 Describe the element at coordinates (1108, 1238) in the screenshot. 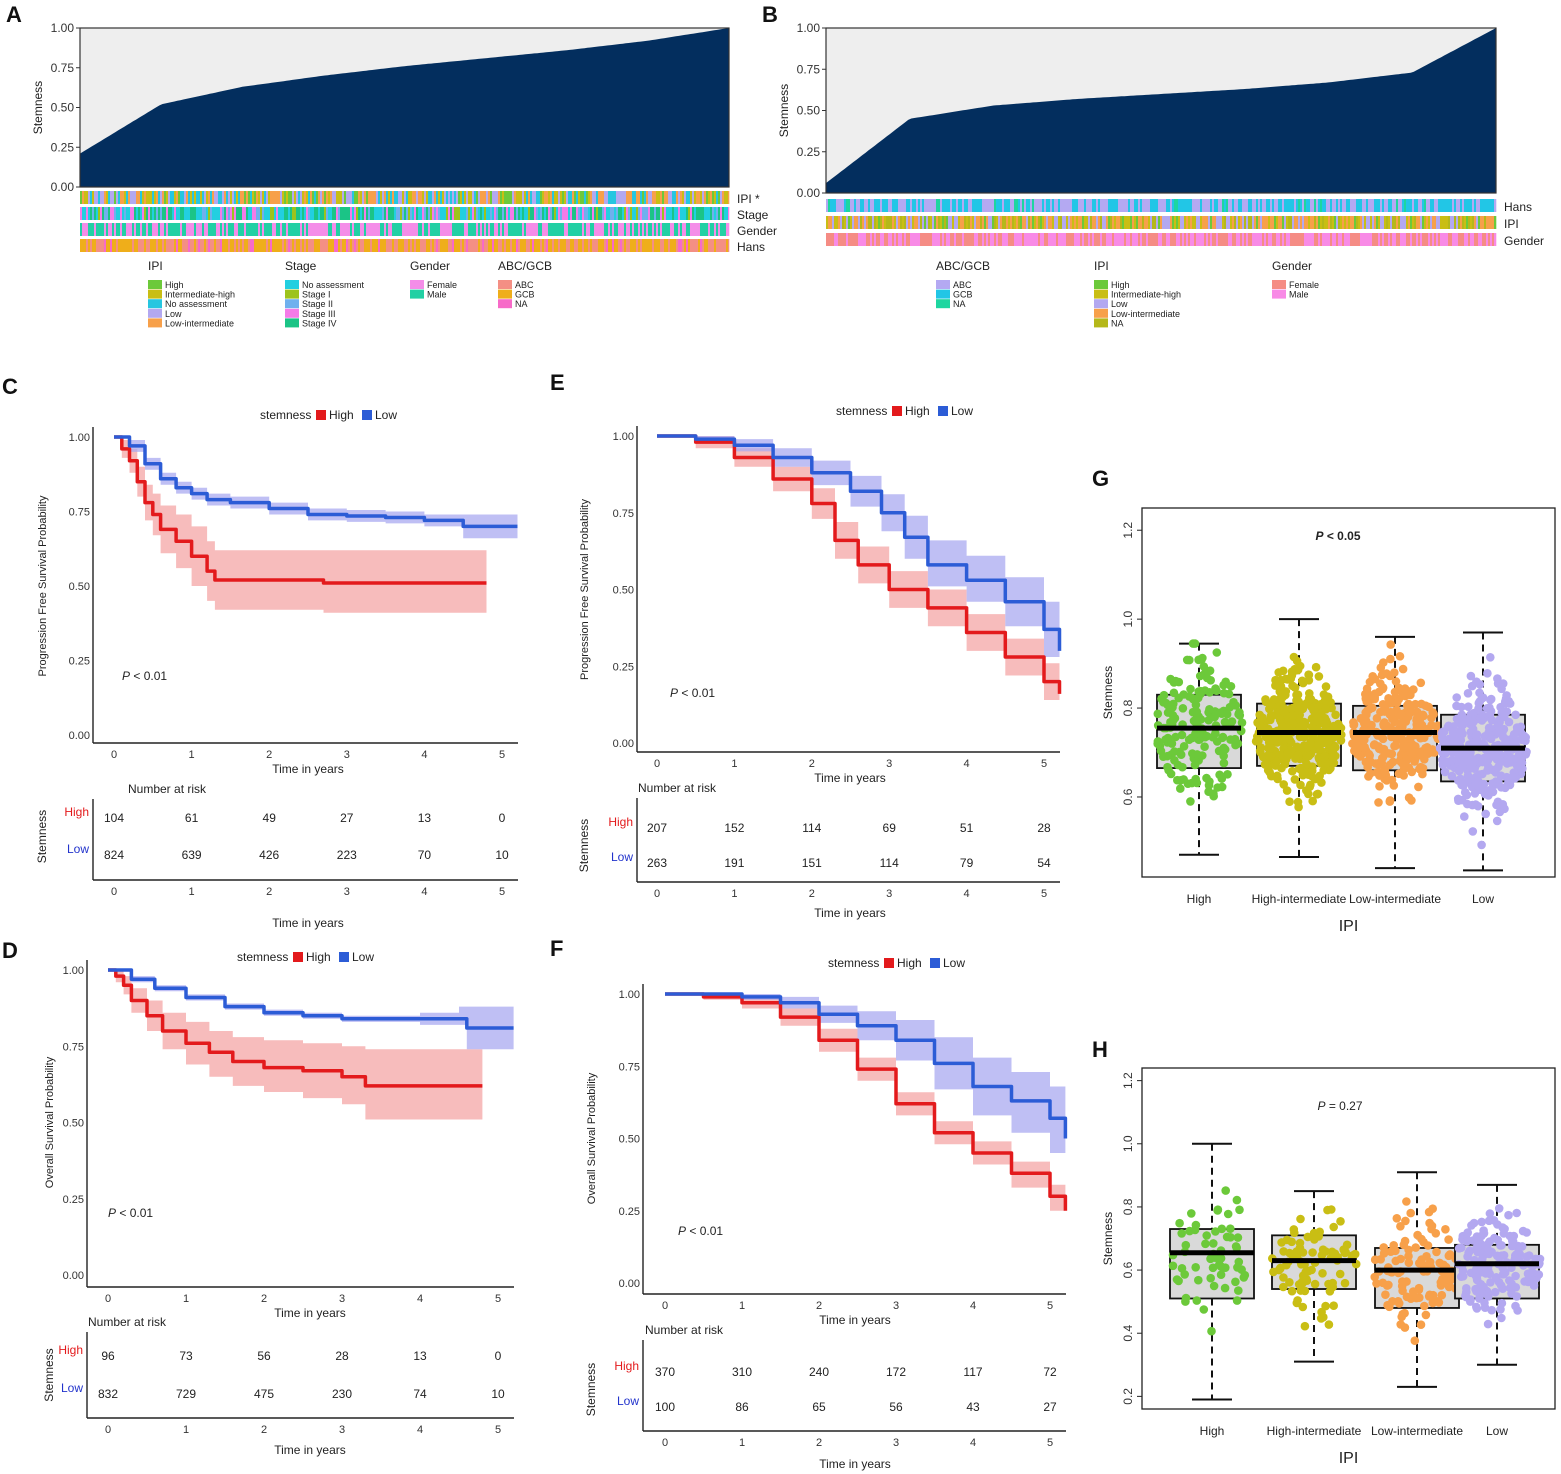

I see `y-axis-label-h: Stemness` at that location.